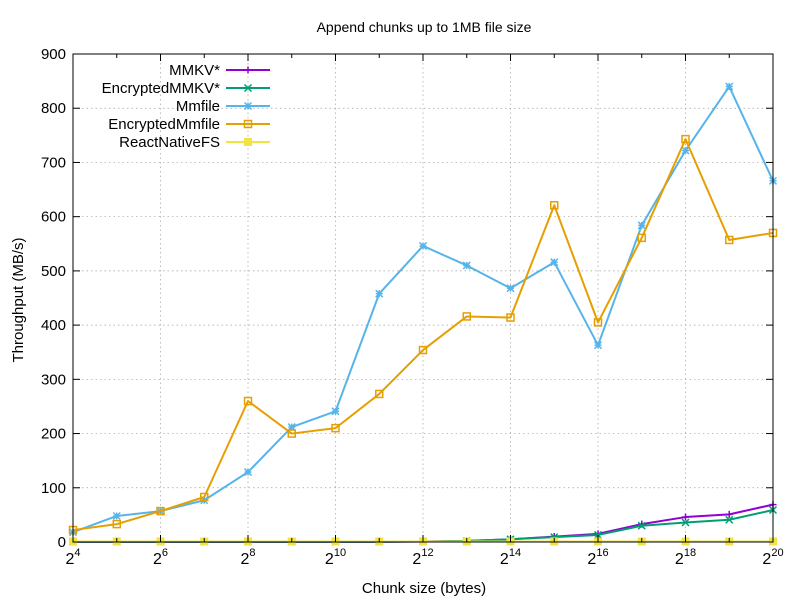 The width and height of the screenshot is (800, 600). What do you see at coordinates (53, 54) in the screenshot?
I see `y-tick-label: 900` at bounding box center [53, 54].